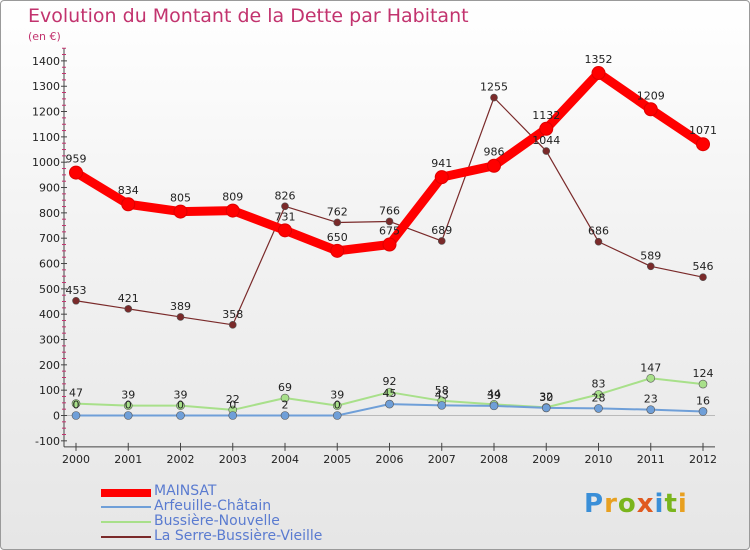 Image resolution: width=750 pixels, height=550 pixels. Describe the element at coordinates (546, 115) in the screenshot. I see `data-label-0: 1132` at that location.